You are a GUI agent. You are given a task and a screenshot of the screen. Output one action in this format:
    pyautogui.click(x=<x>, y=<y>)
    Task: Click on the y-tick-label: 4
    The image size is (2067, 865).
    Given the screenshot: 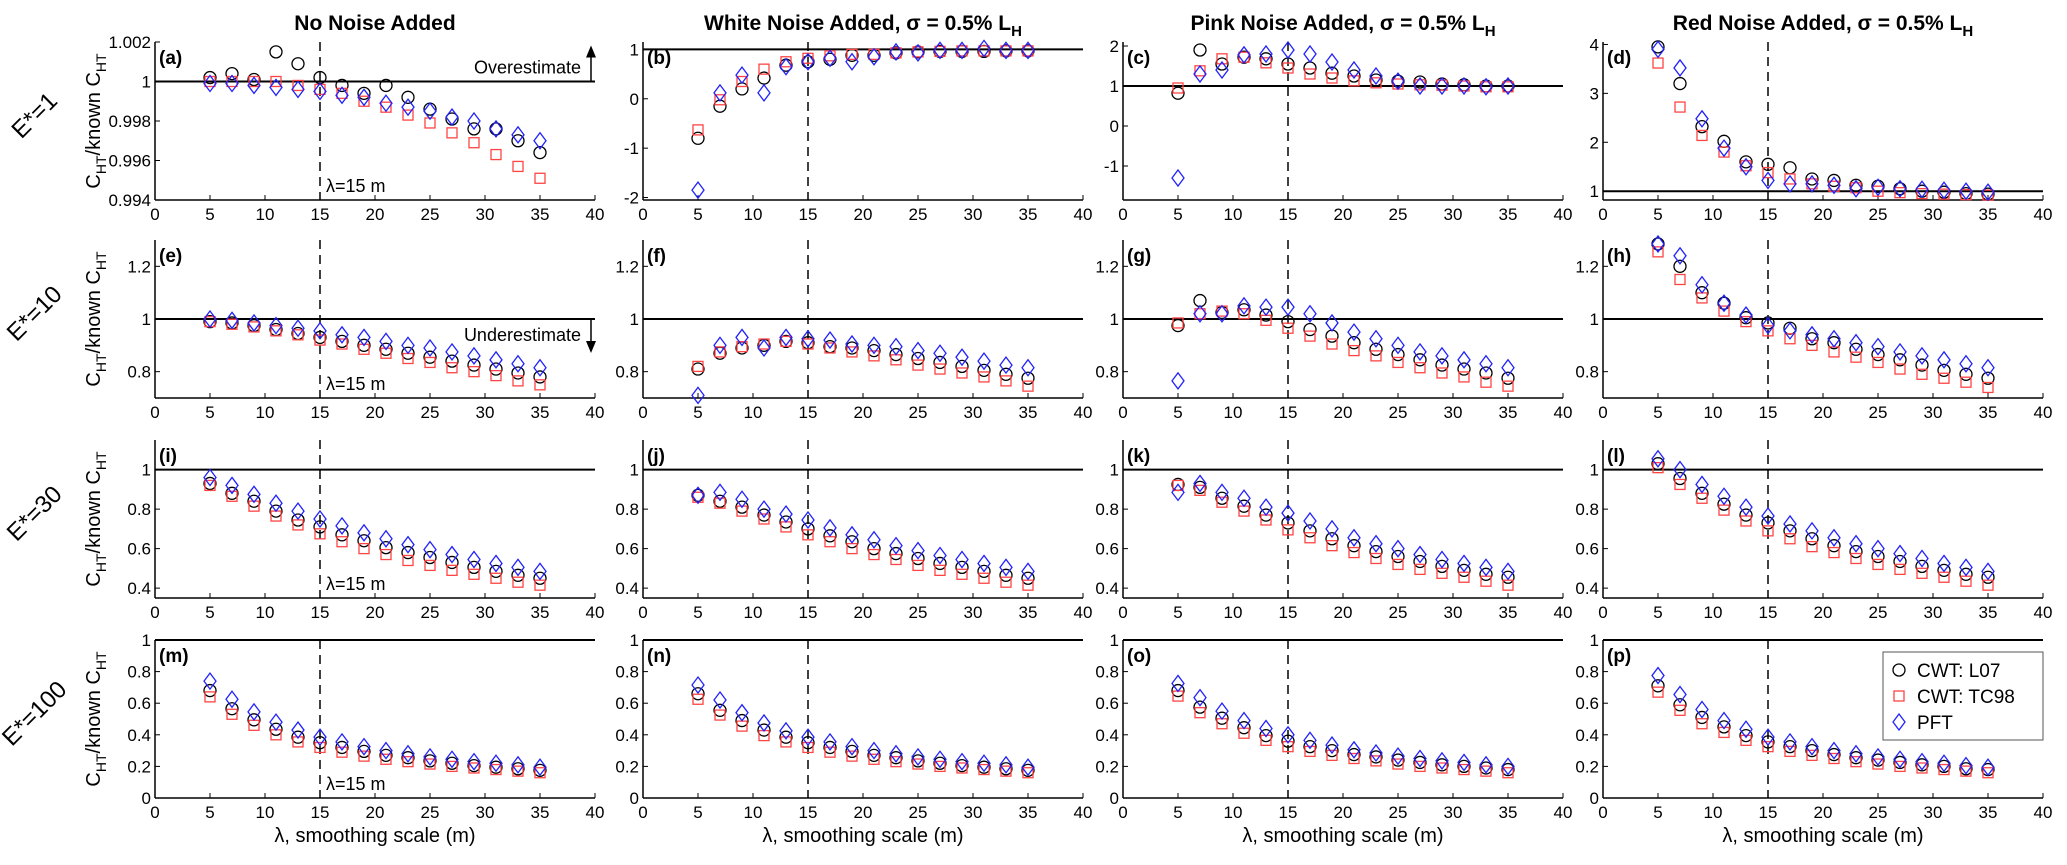 What is the action you would take?
    pyautogui.click(x=1594, y=44)
    